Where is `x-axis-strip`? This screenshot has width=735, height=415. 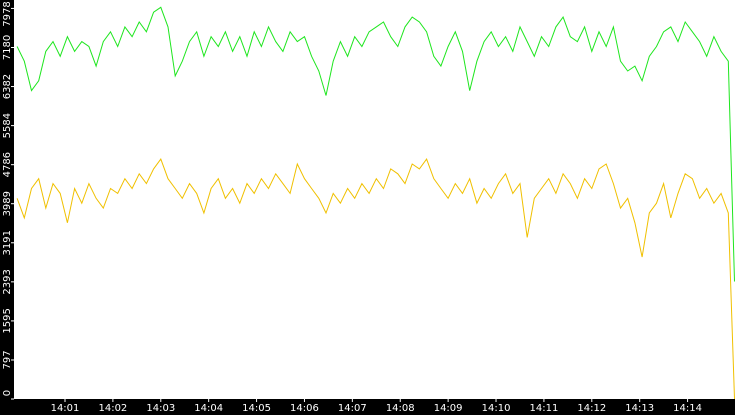
x-axis-strip is located at coordinates (367, 407).